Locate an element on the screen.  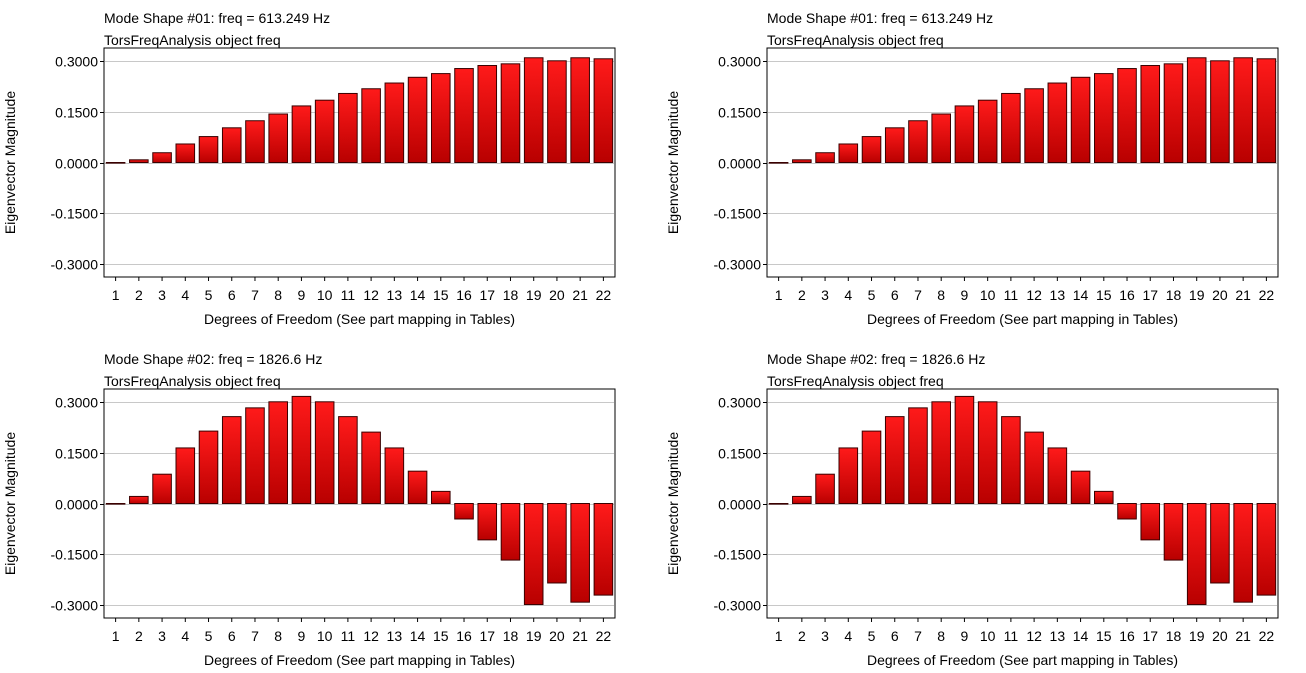
x-tick-label: 5 is located at coordinates (872, 636).